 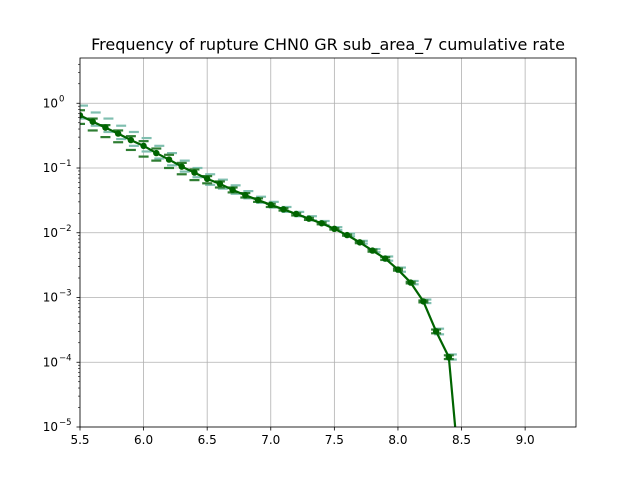 I want to click on y-tick-exponent: −5, so click(x=65, y=423).